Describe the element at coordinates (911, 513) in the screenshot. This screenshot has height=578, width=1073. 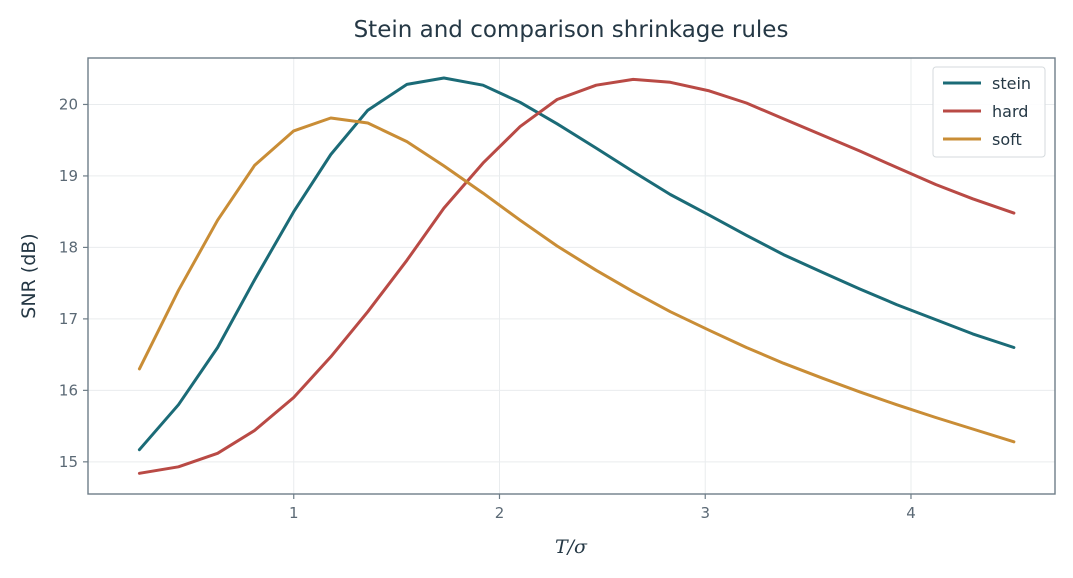
I see `x-tick-label: 4` at that location.